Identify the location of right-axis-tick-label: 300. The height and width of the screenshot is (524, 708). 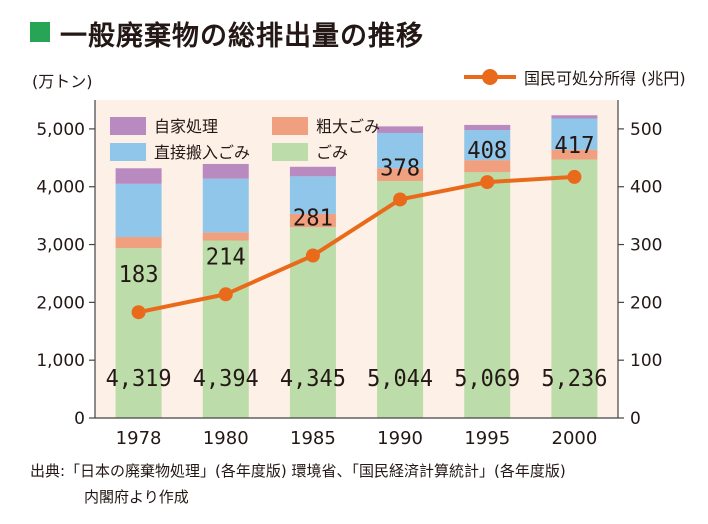
(646, 246).